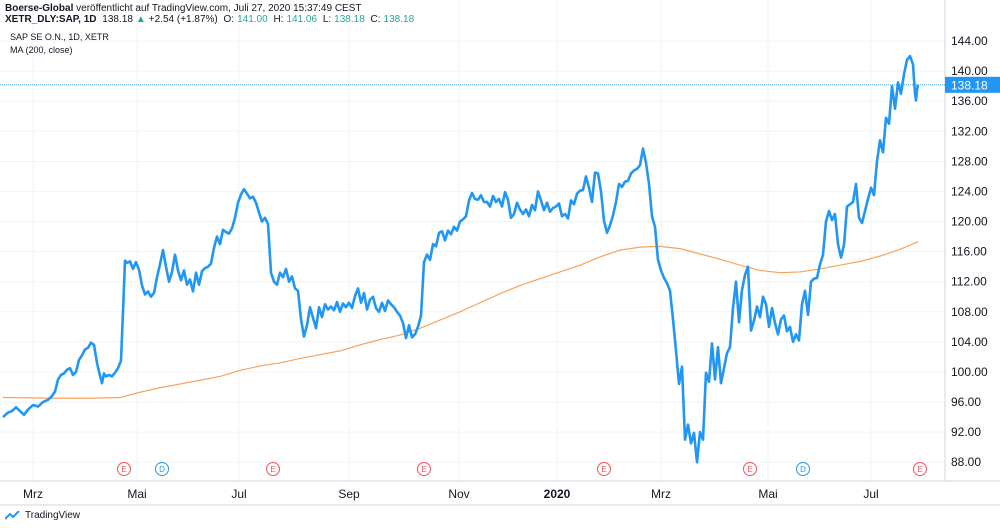  What do you see at coordinates (41, 50) in the screenshot?
I see `legend-ma-title: MA (200, close)` at bounding box center [41, 50].